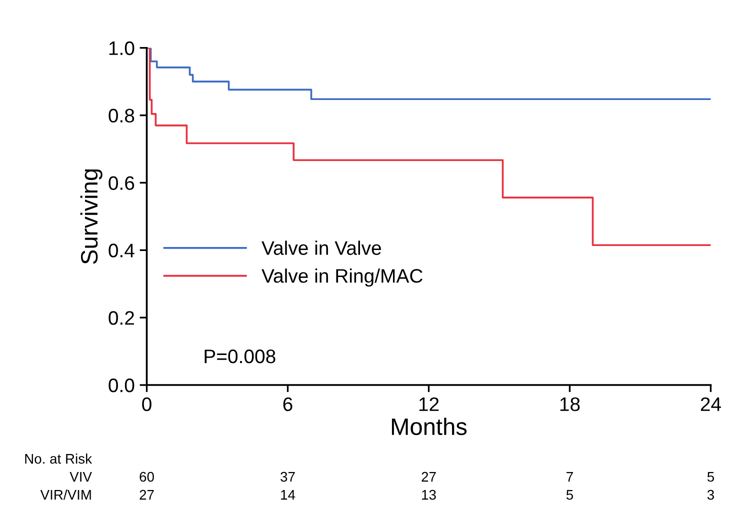  I want to click on text: 60, so click(147, 477).